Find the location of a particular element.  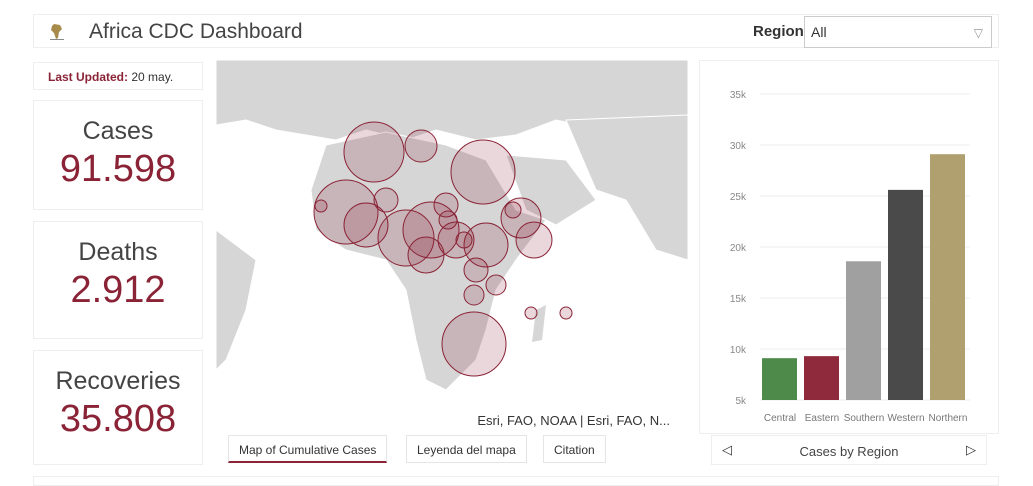

bar-western is located at coordinates (905, 294).